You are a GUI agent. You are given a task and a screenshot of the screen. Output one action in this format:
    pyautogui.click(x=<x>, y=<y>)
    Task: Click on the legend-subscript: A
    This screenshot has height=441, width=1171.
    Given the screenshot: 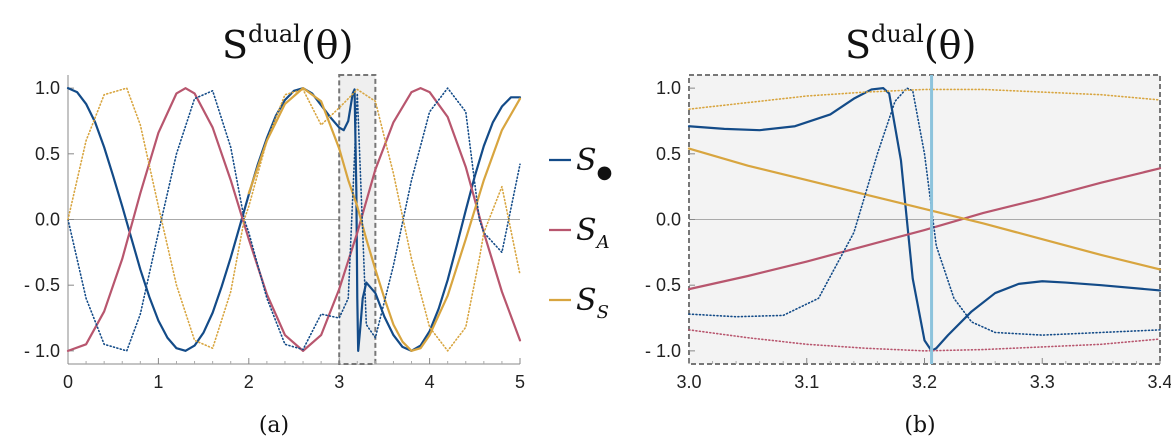 What is the action you would take?
    pyautogui.click(x=602, y=242)
    